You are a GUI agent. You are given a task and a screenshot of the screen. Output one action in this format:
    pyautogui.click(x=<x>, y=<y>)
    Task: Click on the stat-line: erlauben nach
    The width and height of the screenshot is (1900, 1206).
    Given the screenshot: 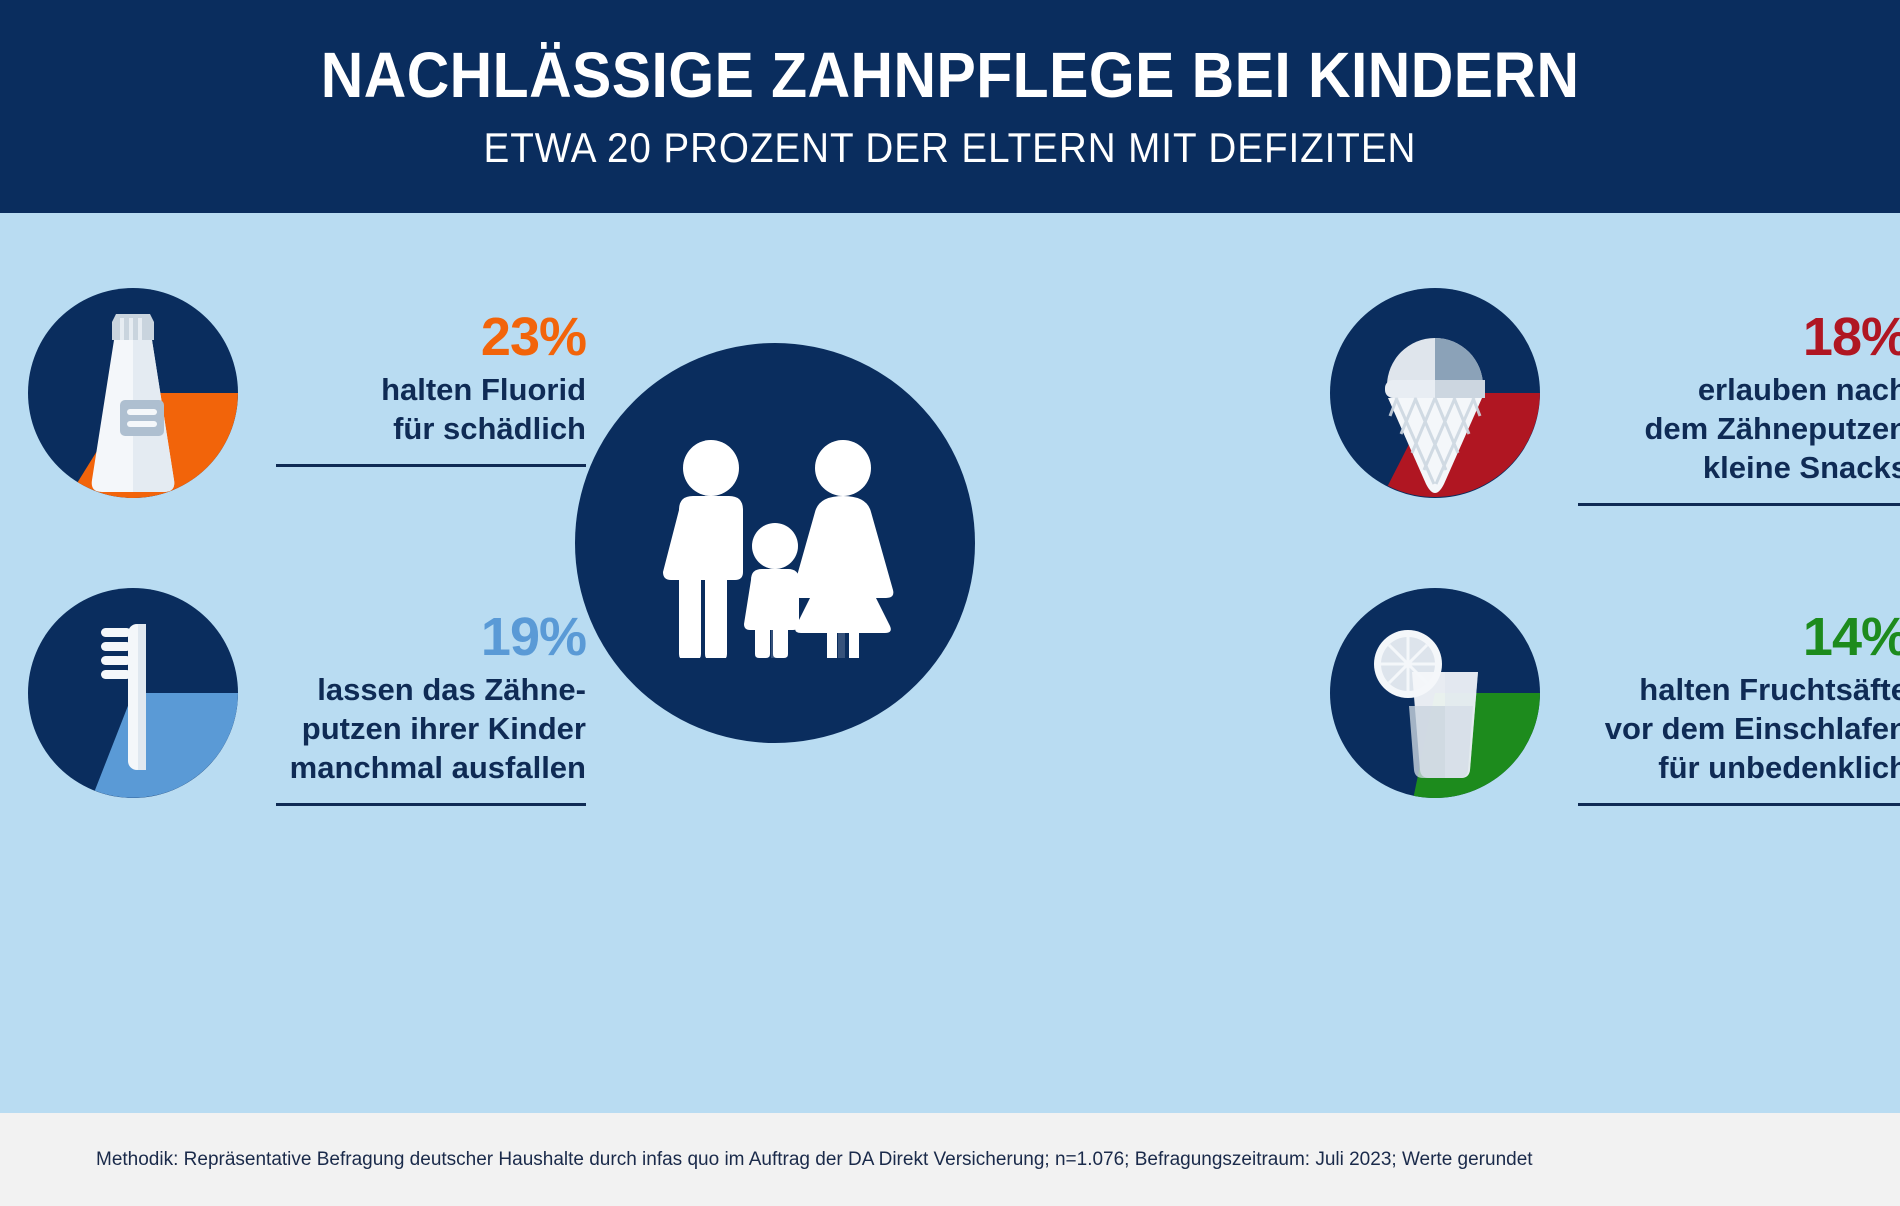 What is the action you would take?
    pyautogui.click(x=1798, y=389)
    